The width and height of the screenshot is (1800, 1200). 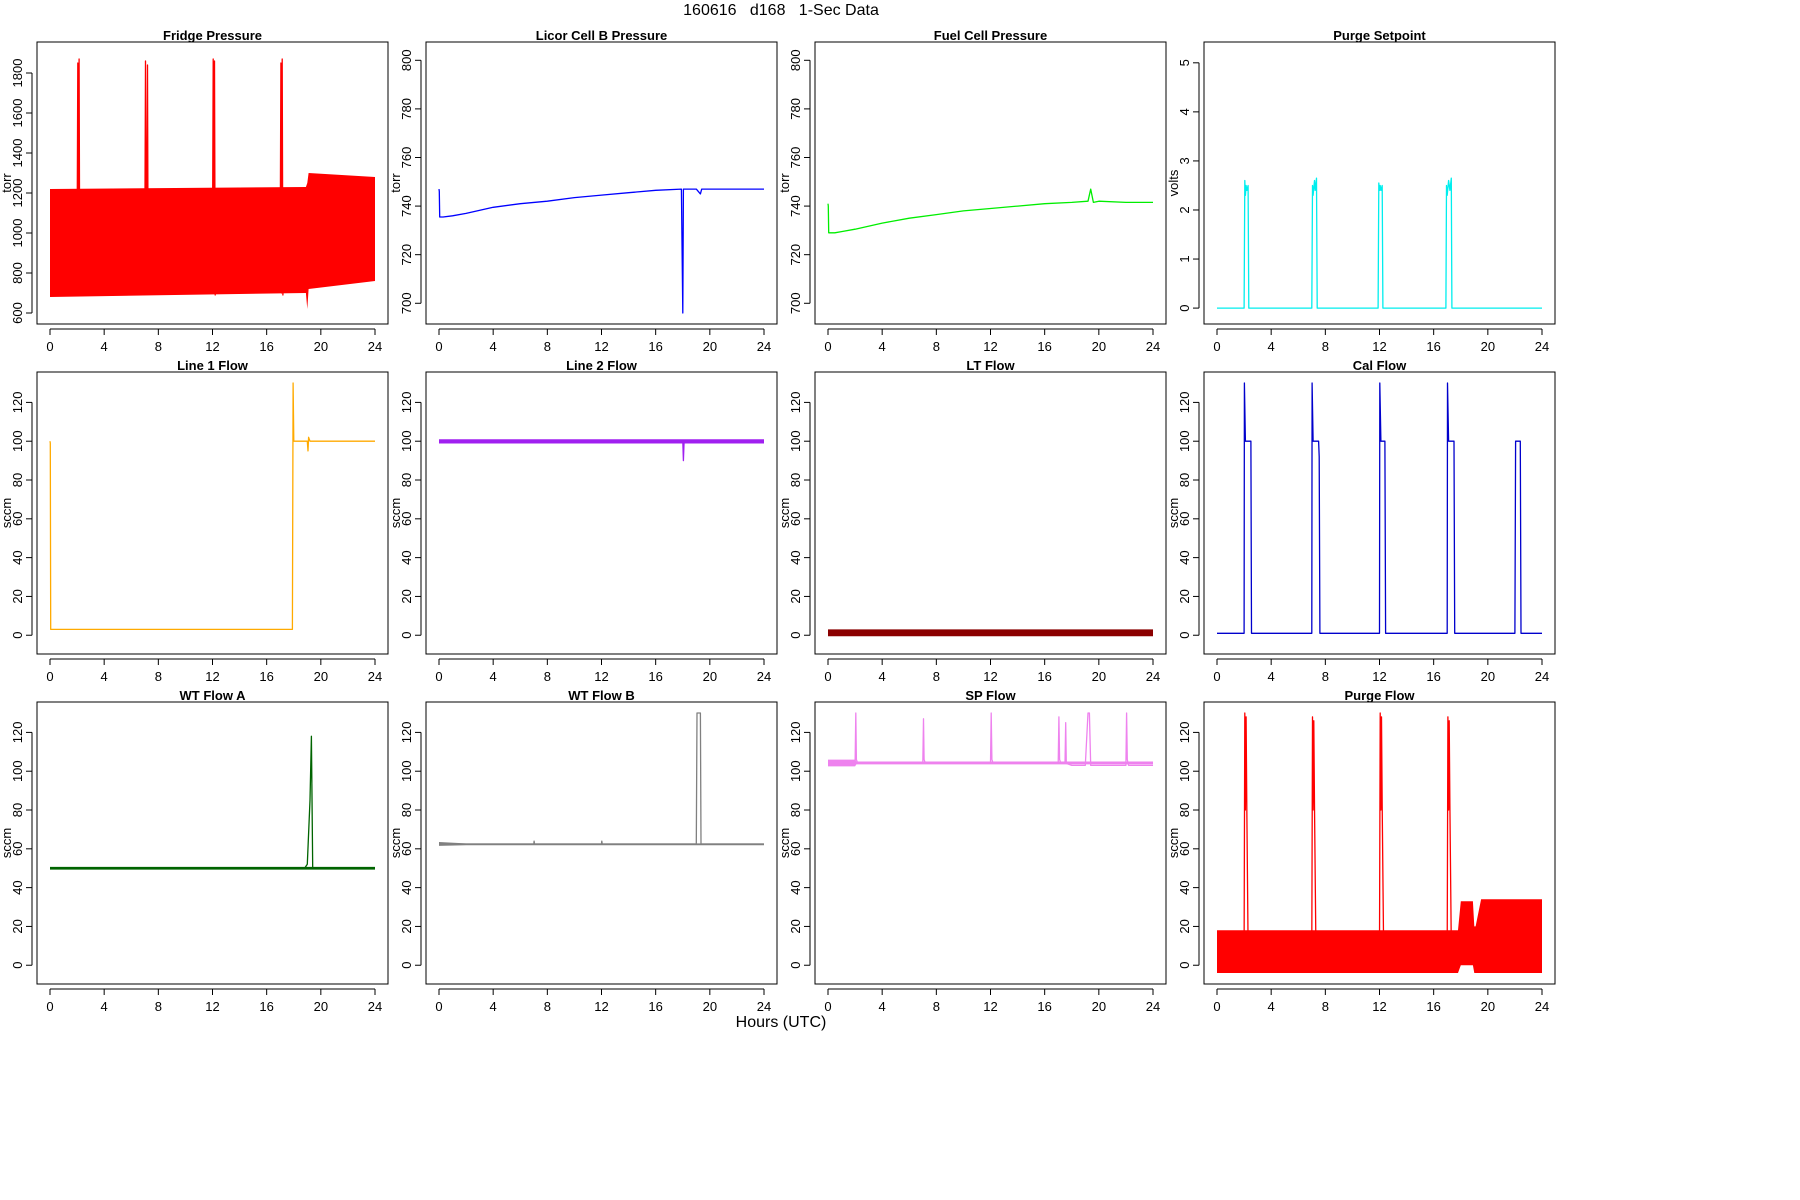 What do you see at coordinates (213, 365) in the screenshot?
I see `panel-title: Line 1 Flow` at bounding box center [213, 365].